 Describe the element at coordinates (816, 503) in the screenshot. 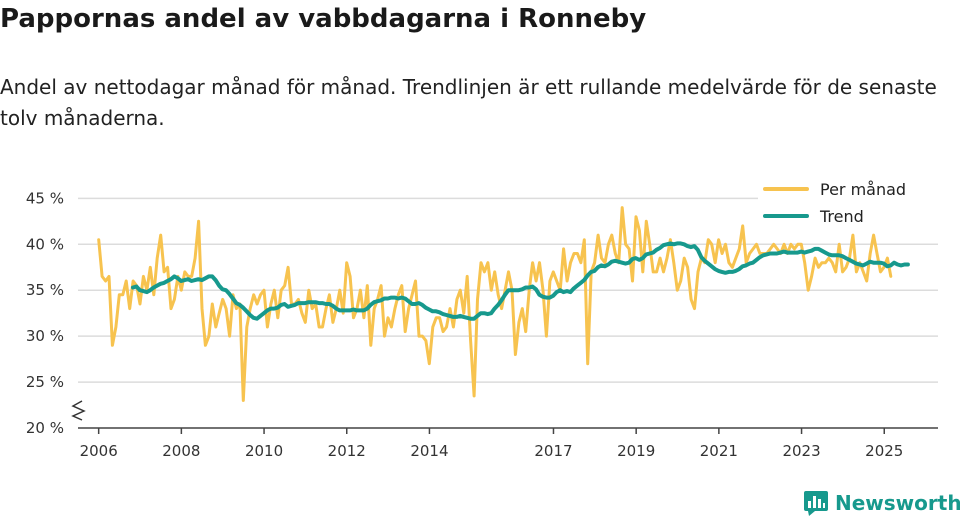

I see `bar-chart-speech-icon` at that location.